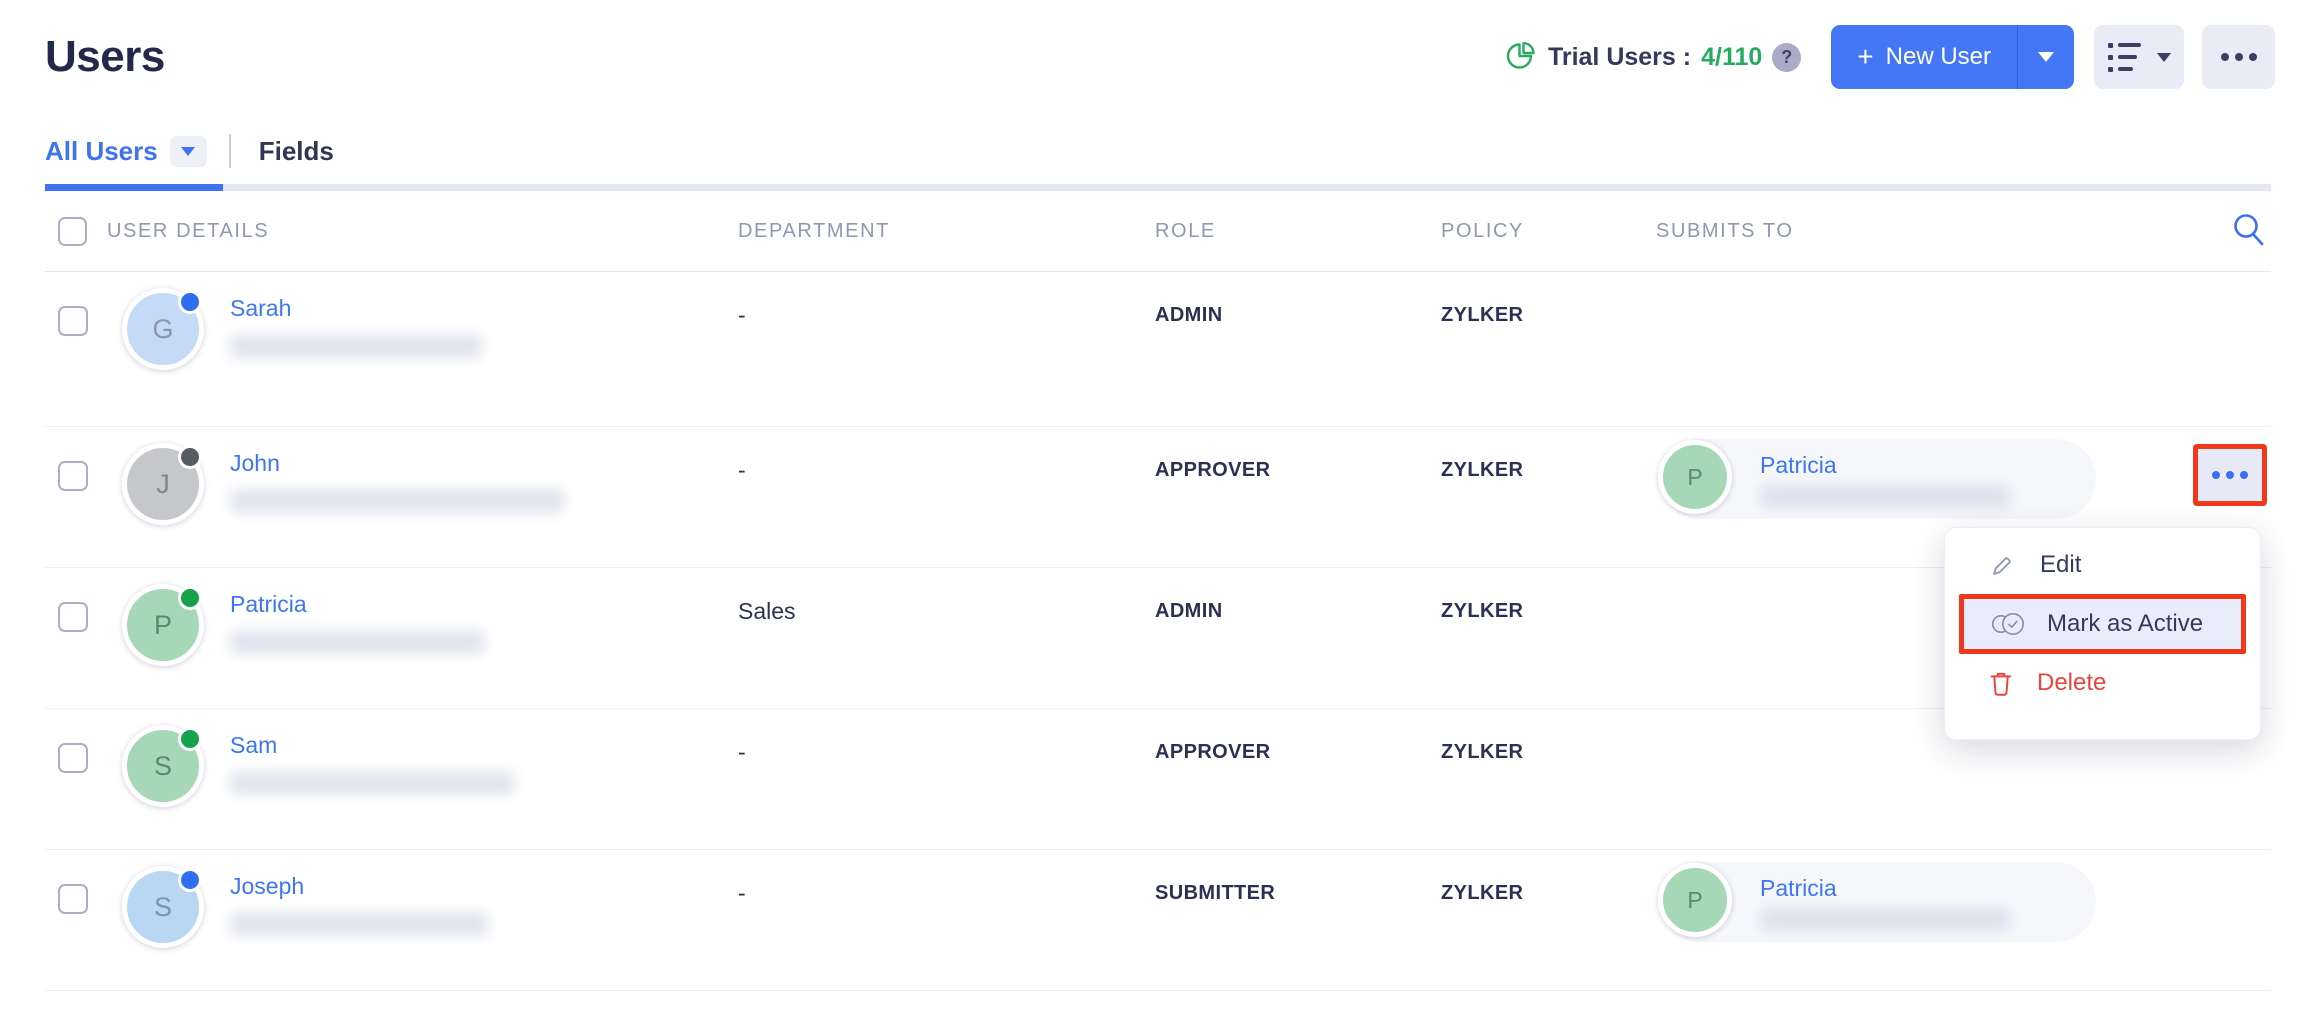 The height and width of the screenshot is (1020, 2316). I want to click on col-submits-to: SUBMITS TO, so click(1725, 230).